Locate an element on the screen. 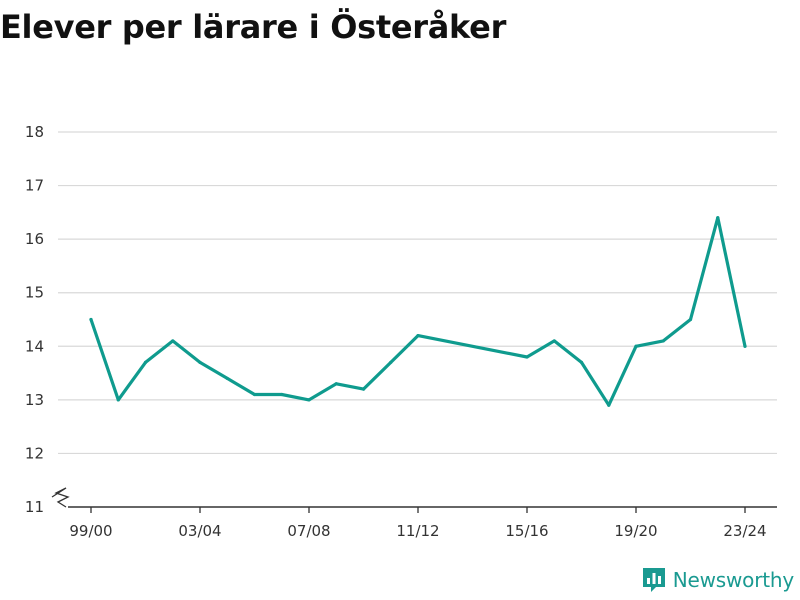 This screenshot has height=600, width=800. y-tick-label: 13 is located at coordinates (34, 400).